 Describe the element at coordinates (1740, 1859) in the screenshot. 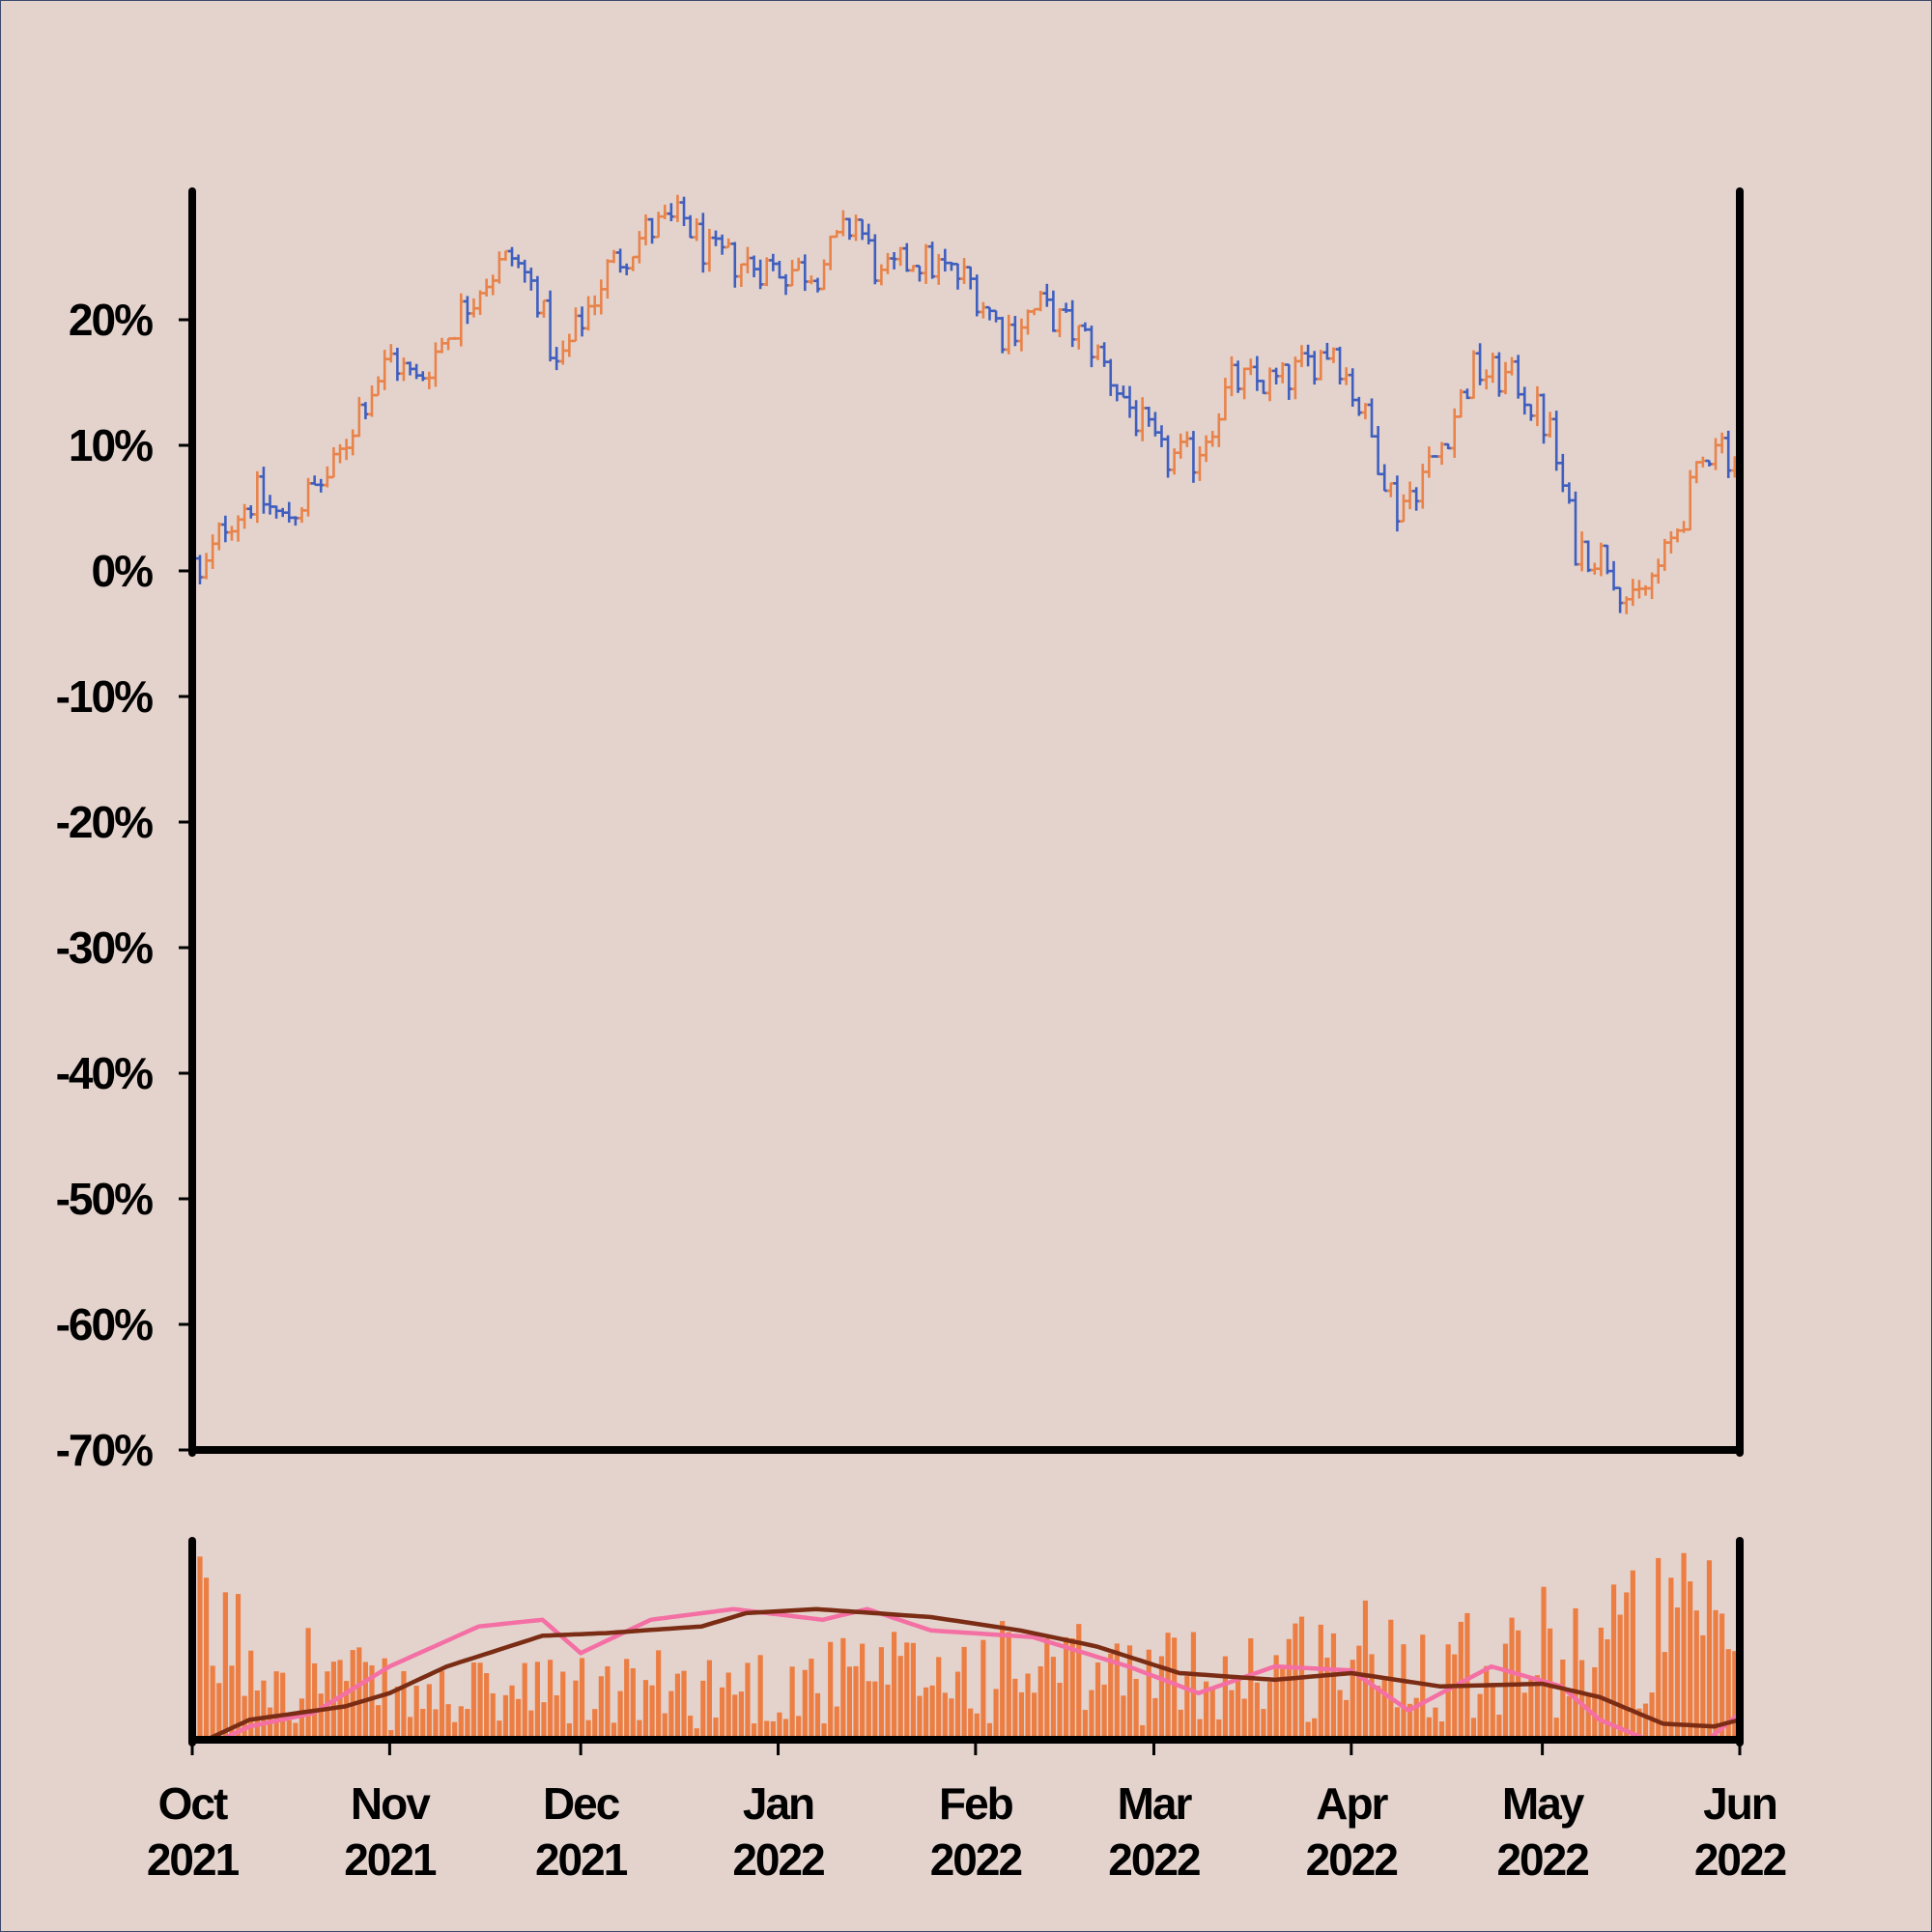

I see `x-tick-year: 2022` at that location.